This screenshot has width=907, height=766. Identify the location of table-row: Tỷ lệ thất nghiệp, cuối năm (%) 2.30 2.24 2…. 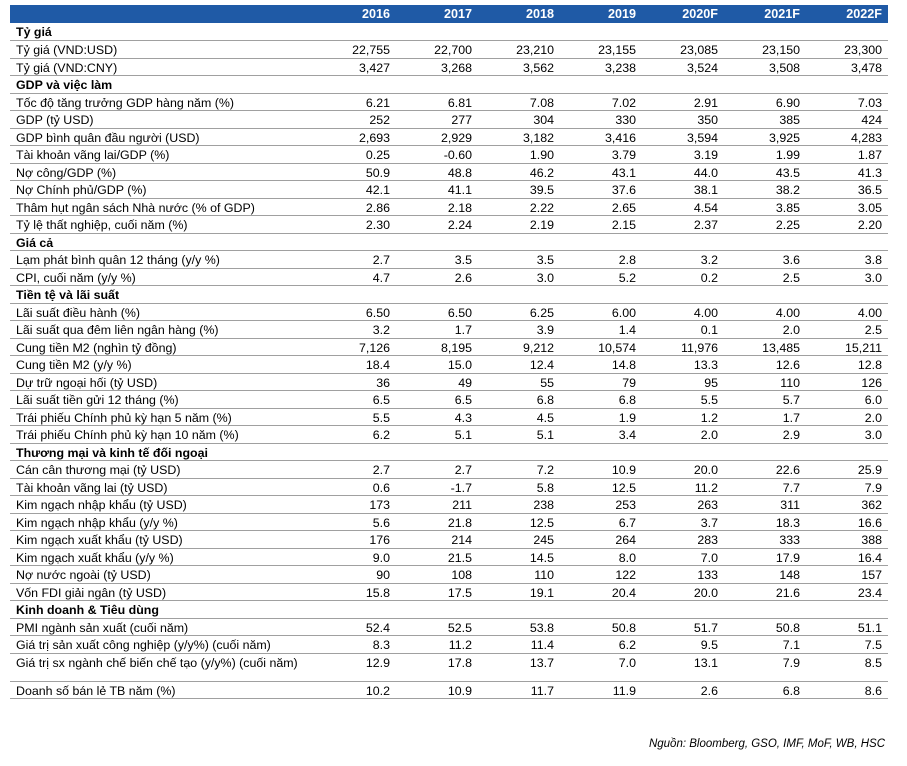
(449, 224).